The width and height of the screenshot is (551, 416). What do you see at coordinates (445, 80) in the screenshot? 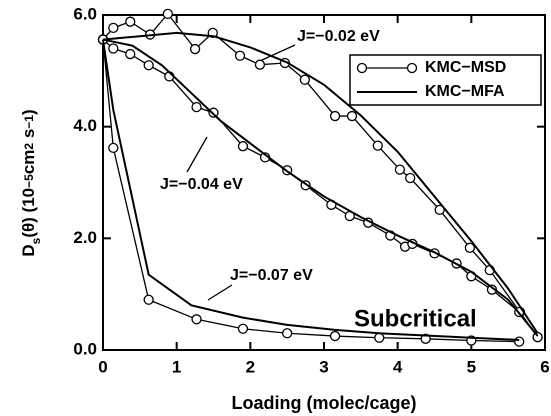
I see `legend-box` at bounding box center [445, 80].